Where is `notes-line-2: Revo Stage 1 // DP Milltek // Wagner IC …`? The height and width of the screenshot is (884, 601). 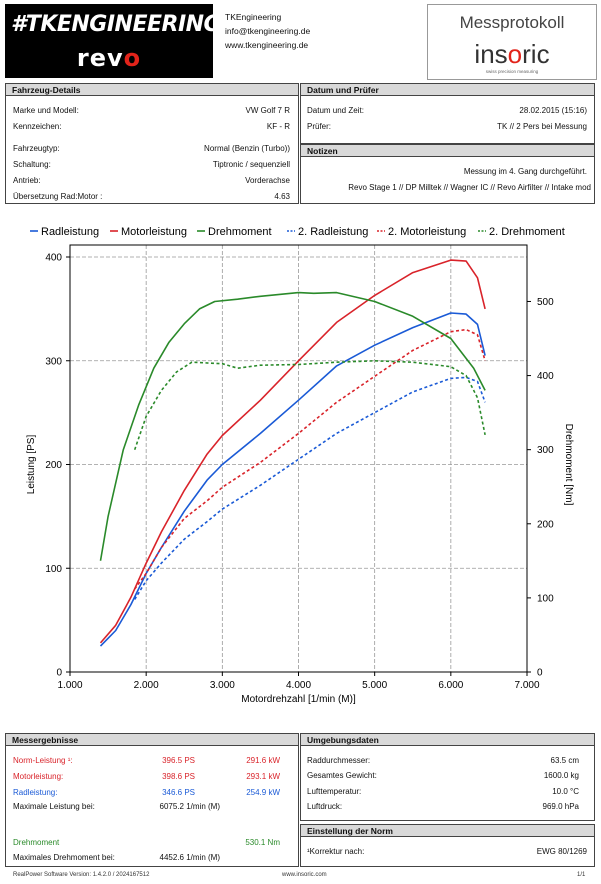 notes-line-2: Revo Stage 1 // DP Milltek // Wagner IC … is located at coordinates (469, 187).